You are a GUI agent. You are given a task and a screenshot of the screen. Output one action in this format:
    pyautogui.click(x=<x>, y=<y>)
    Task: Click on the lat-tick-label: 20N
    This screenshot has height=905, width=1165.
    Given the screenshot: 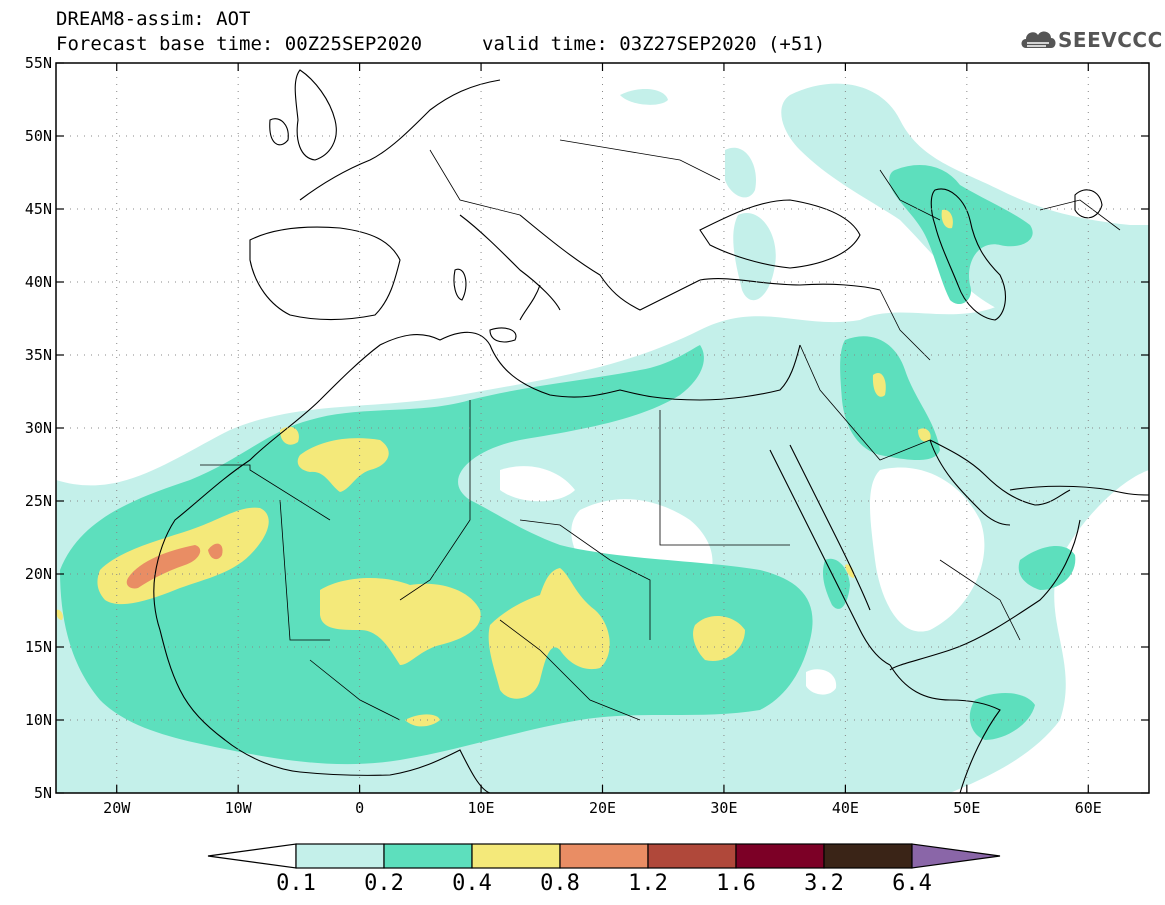 What is the action you would take?
    pyautogui.click(x=38, y=574)
    